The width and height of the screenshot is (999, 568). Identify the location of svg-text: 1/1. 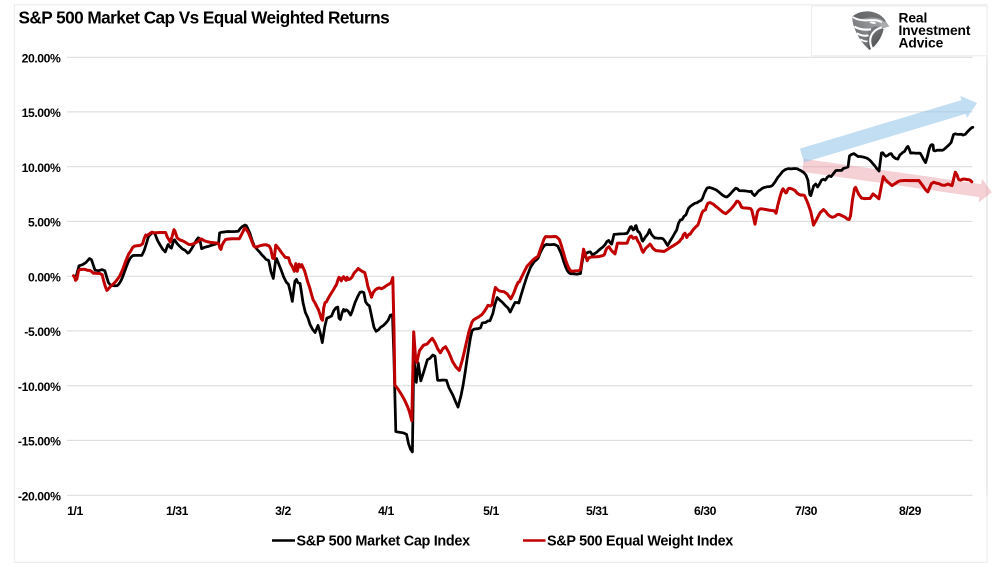
(75, 511).